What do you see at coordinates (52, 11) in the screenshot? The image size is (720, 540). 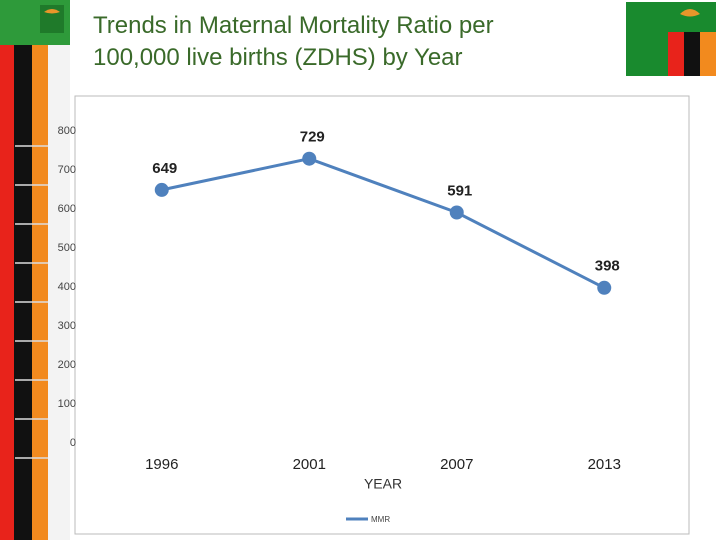 I see `eagle-icon` at bounding box center [52, 11].